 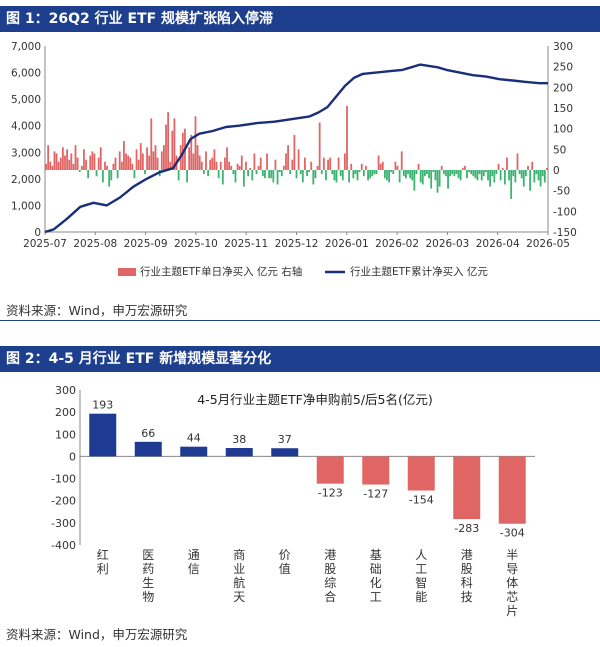 I want to click on category-label-char: 片, so click(x=512, y=611).